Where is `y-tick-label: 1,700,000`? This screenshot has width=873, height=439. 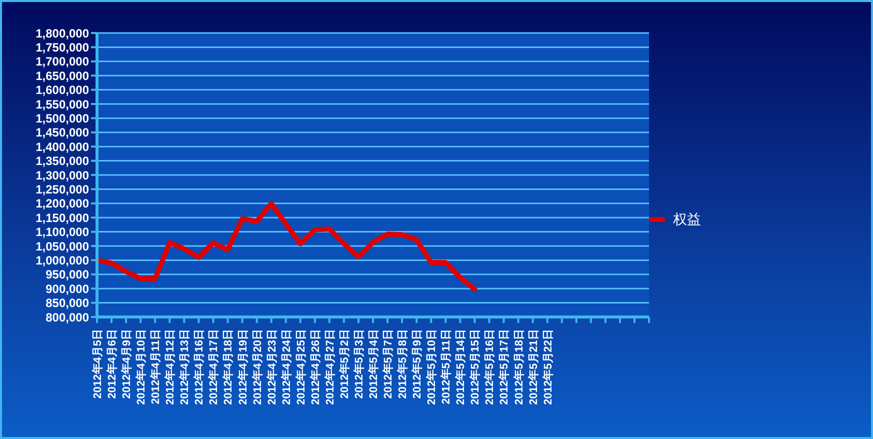 y-tick-label: 1,700,000 is located at coordinates (63, 61).